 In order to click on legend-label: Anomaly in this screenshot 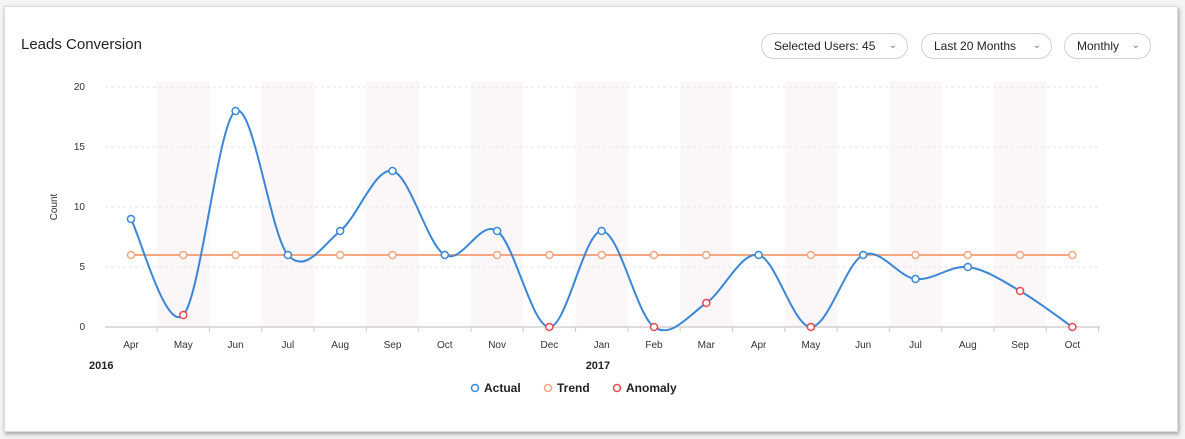, I will do `click(651, 388)`.